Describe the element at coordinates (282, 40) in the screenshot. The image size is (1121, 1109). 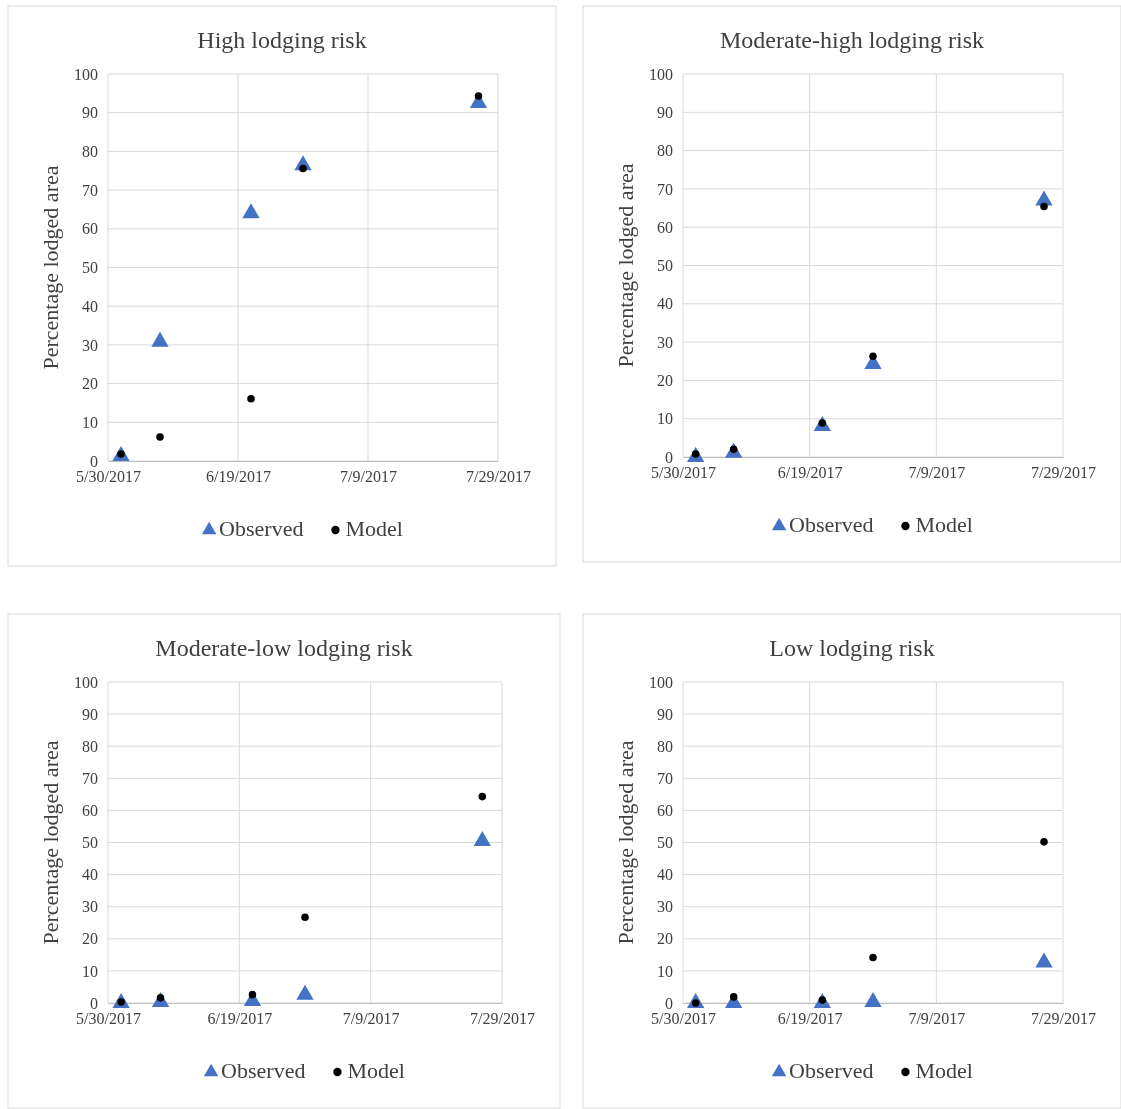
I see `chart-title: High lodging risk` at that location.